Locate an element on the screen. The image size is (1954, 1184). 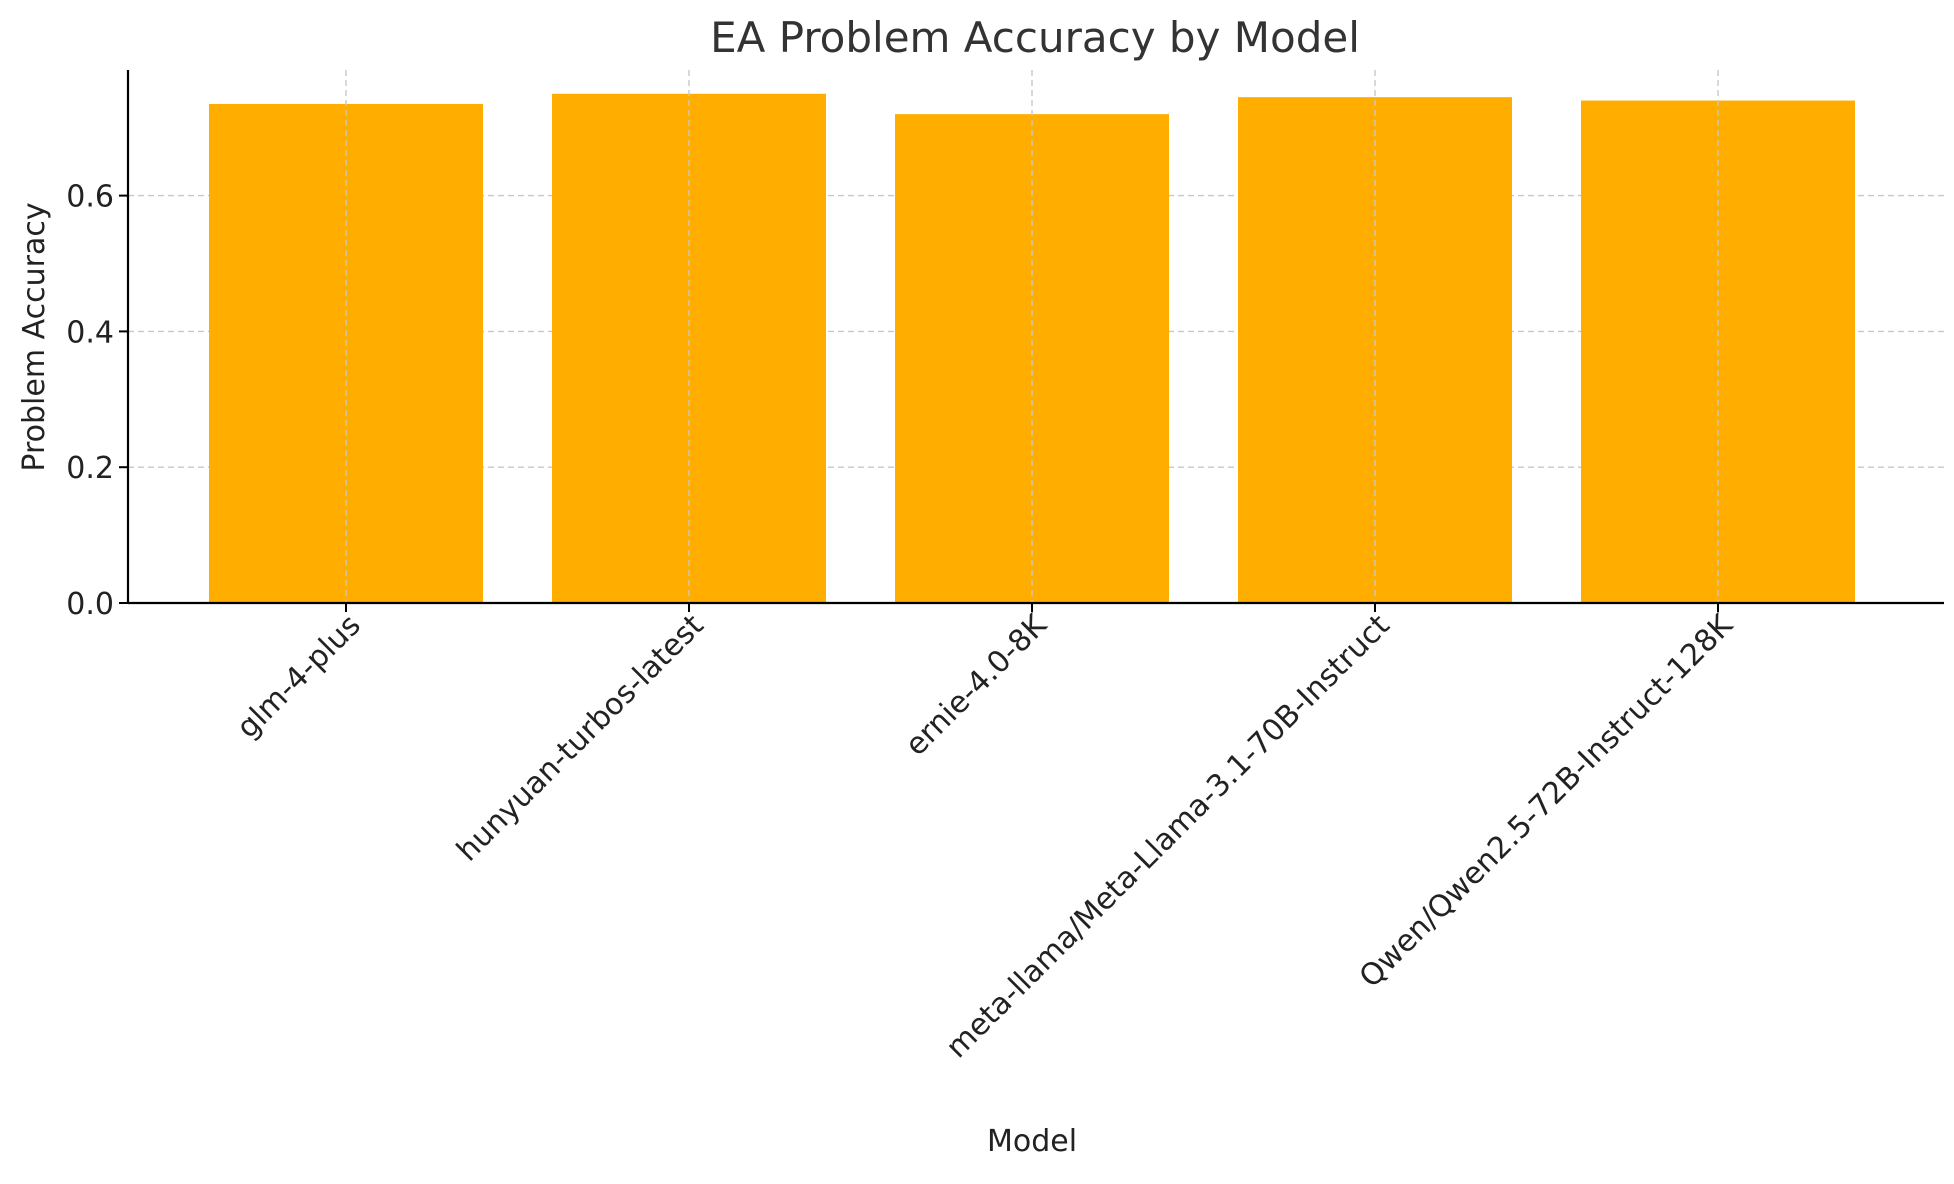
x-tick-label: ernie-4.0-8K is located at coordinates (977, 685).